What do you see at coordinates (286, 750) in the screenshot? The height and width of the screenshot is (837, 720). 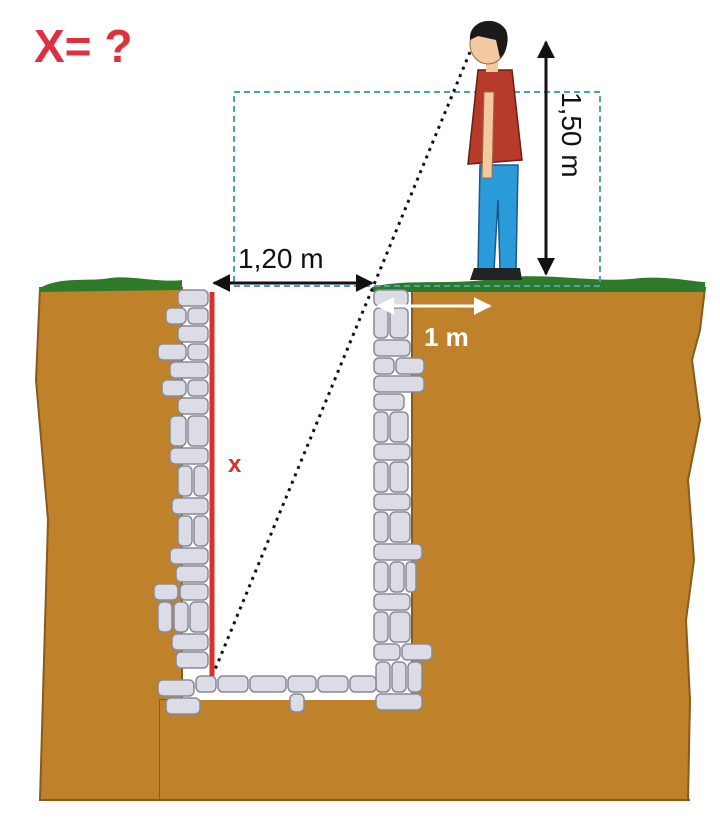 I see `soil-bottom` at bounding box center [286, 750].